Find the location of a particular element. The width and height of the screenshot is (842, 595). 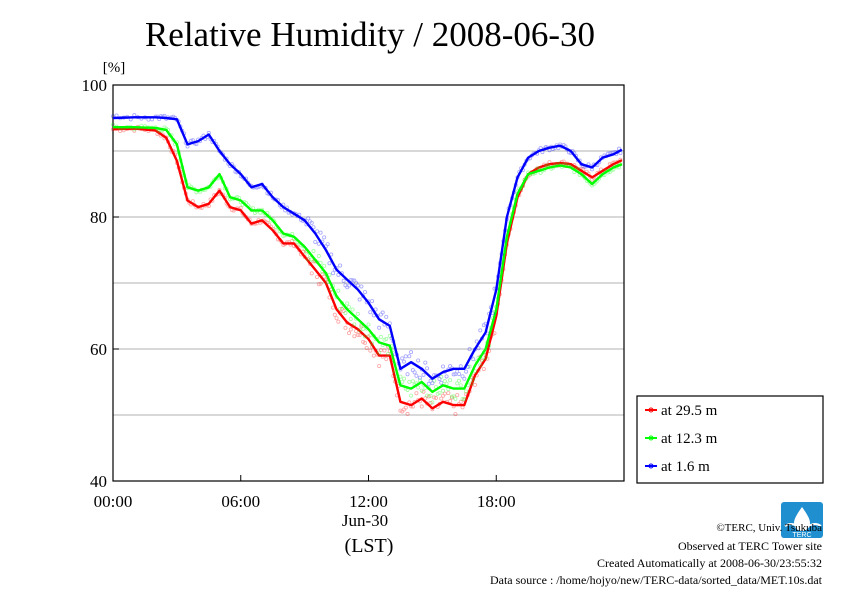

terc-logo: TERC is located at coordinates (802, 520).